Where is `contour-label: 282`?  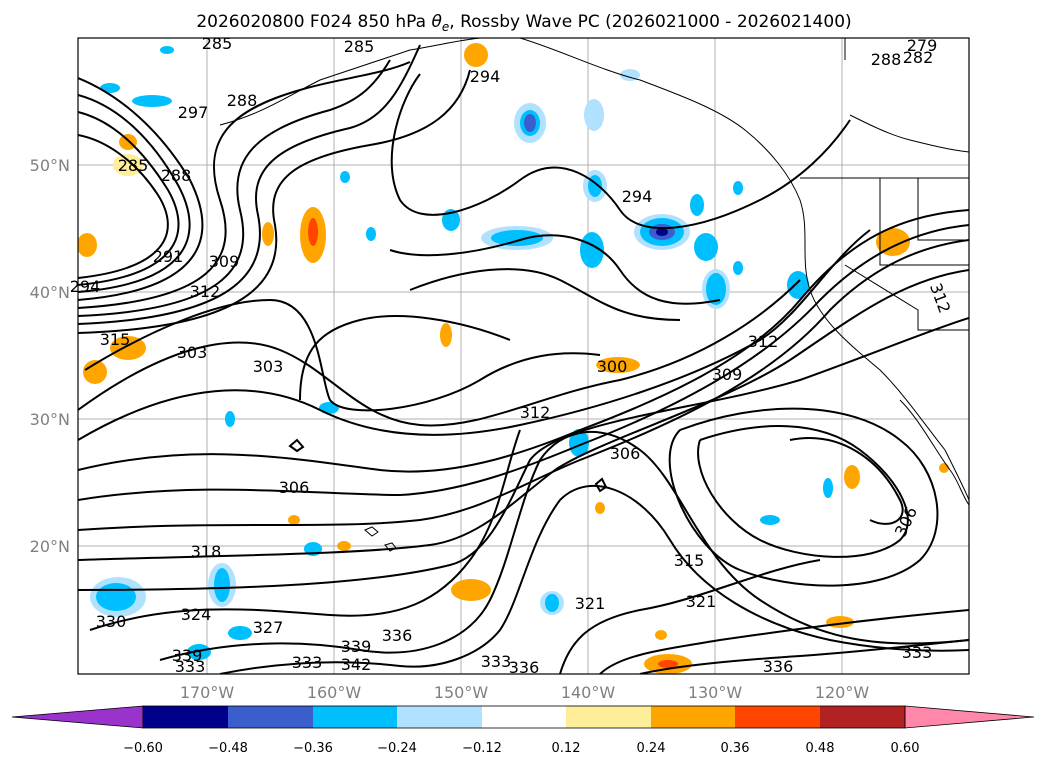
contour-label: 282 is located at coordinates (918, 57).